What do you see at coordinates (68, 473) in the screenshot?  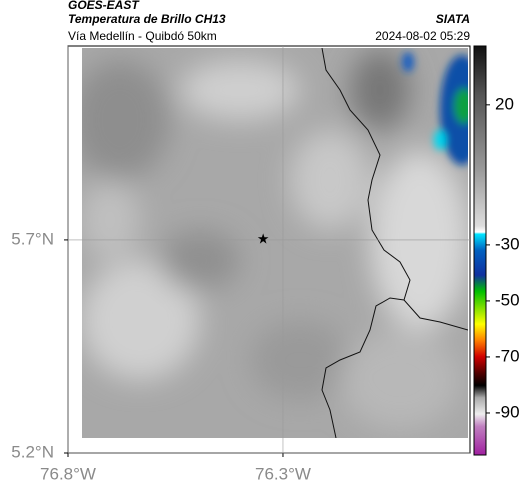 I see `x-tick-label: 76.8°W` at bounding box center [68, 473].